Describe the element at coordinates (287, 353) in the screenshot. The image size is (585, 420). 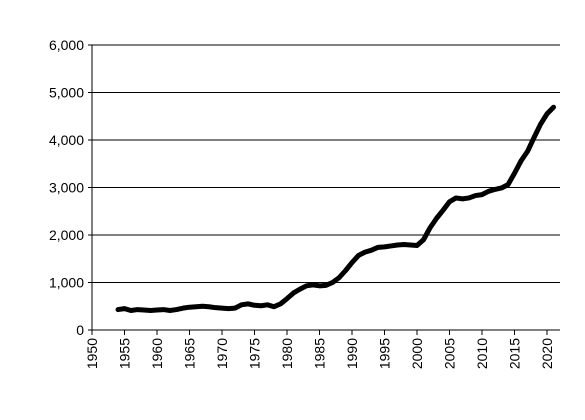
I see `x-tick-label: 1980` at that location.